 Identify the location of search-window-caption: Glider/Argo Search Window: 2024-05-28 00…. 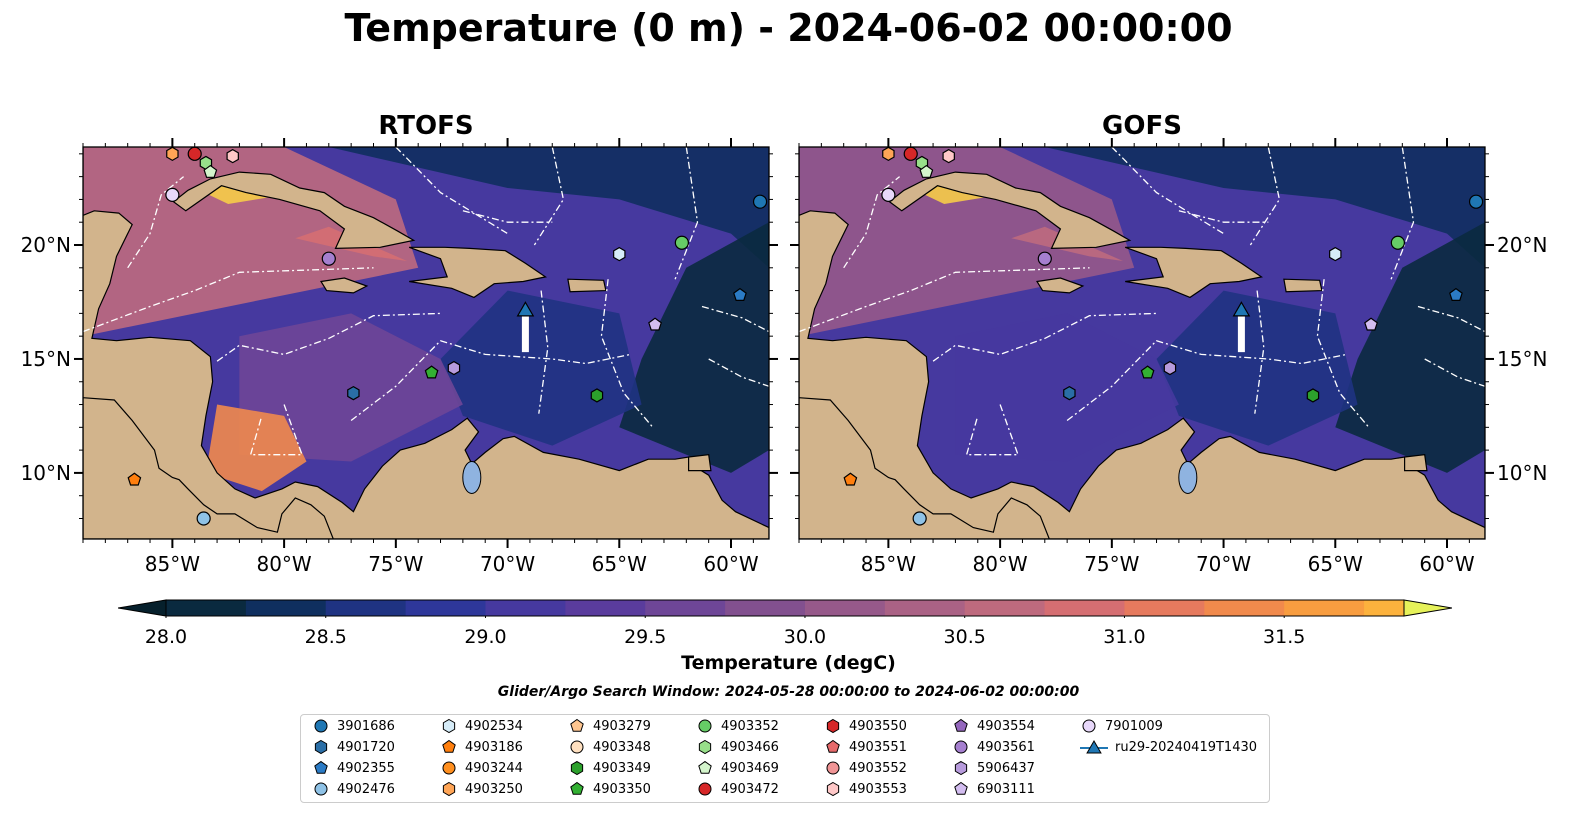
(788, 692).